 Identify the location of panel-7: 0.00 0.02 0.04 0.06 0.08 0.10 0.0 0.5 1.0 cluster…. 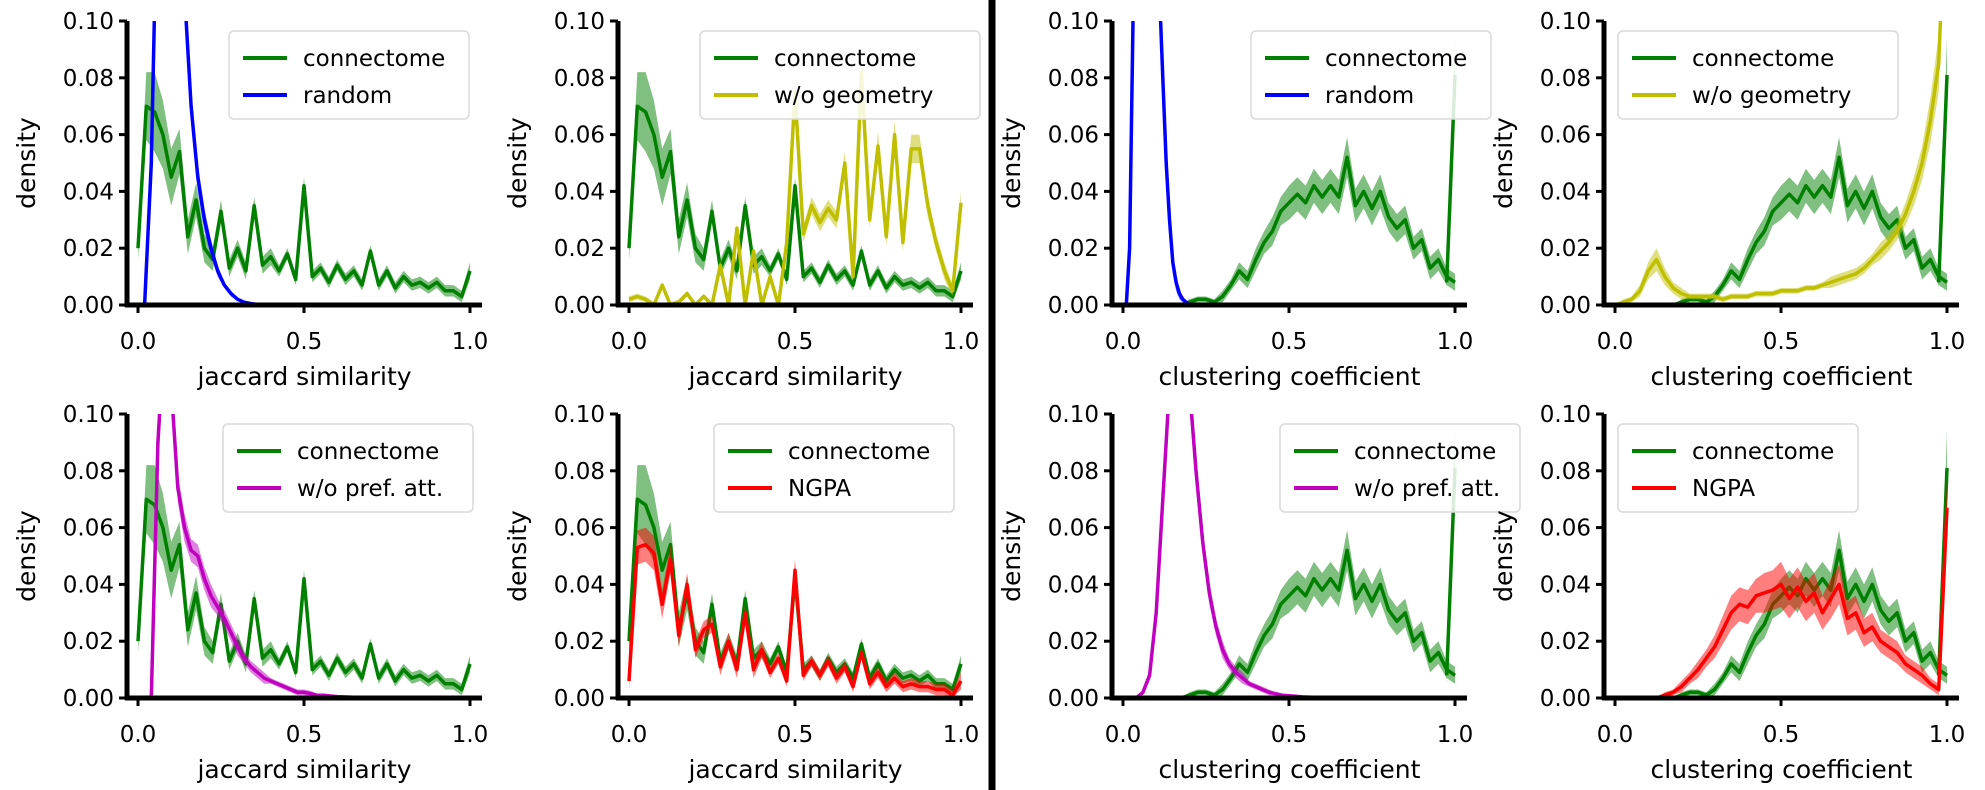
(1259, 593).